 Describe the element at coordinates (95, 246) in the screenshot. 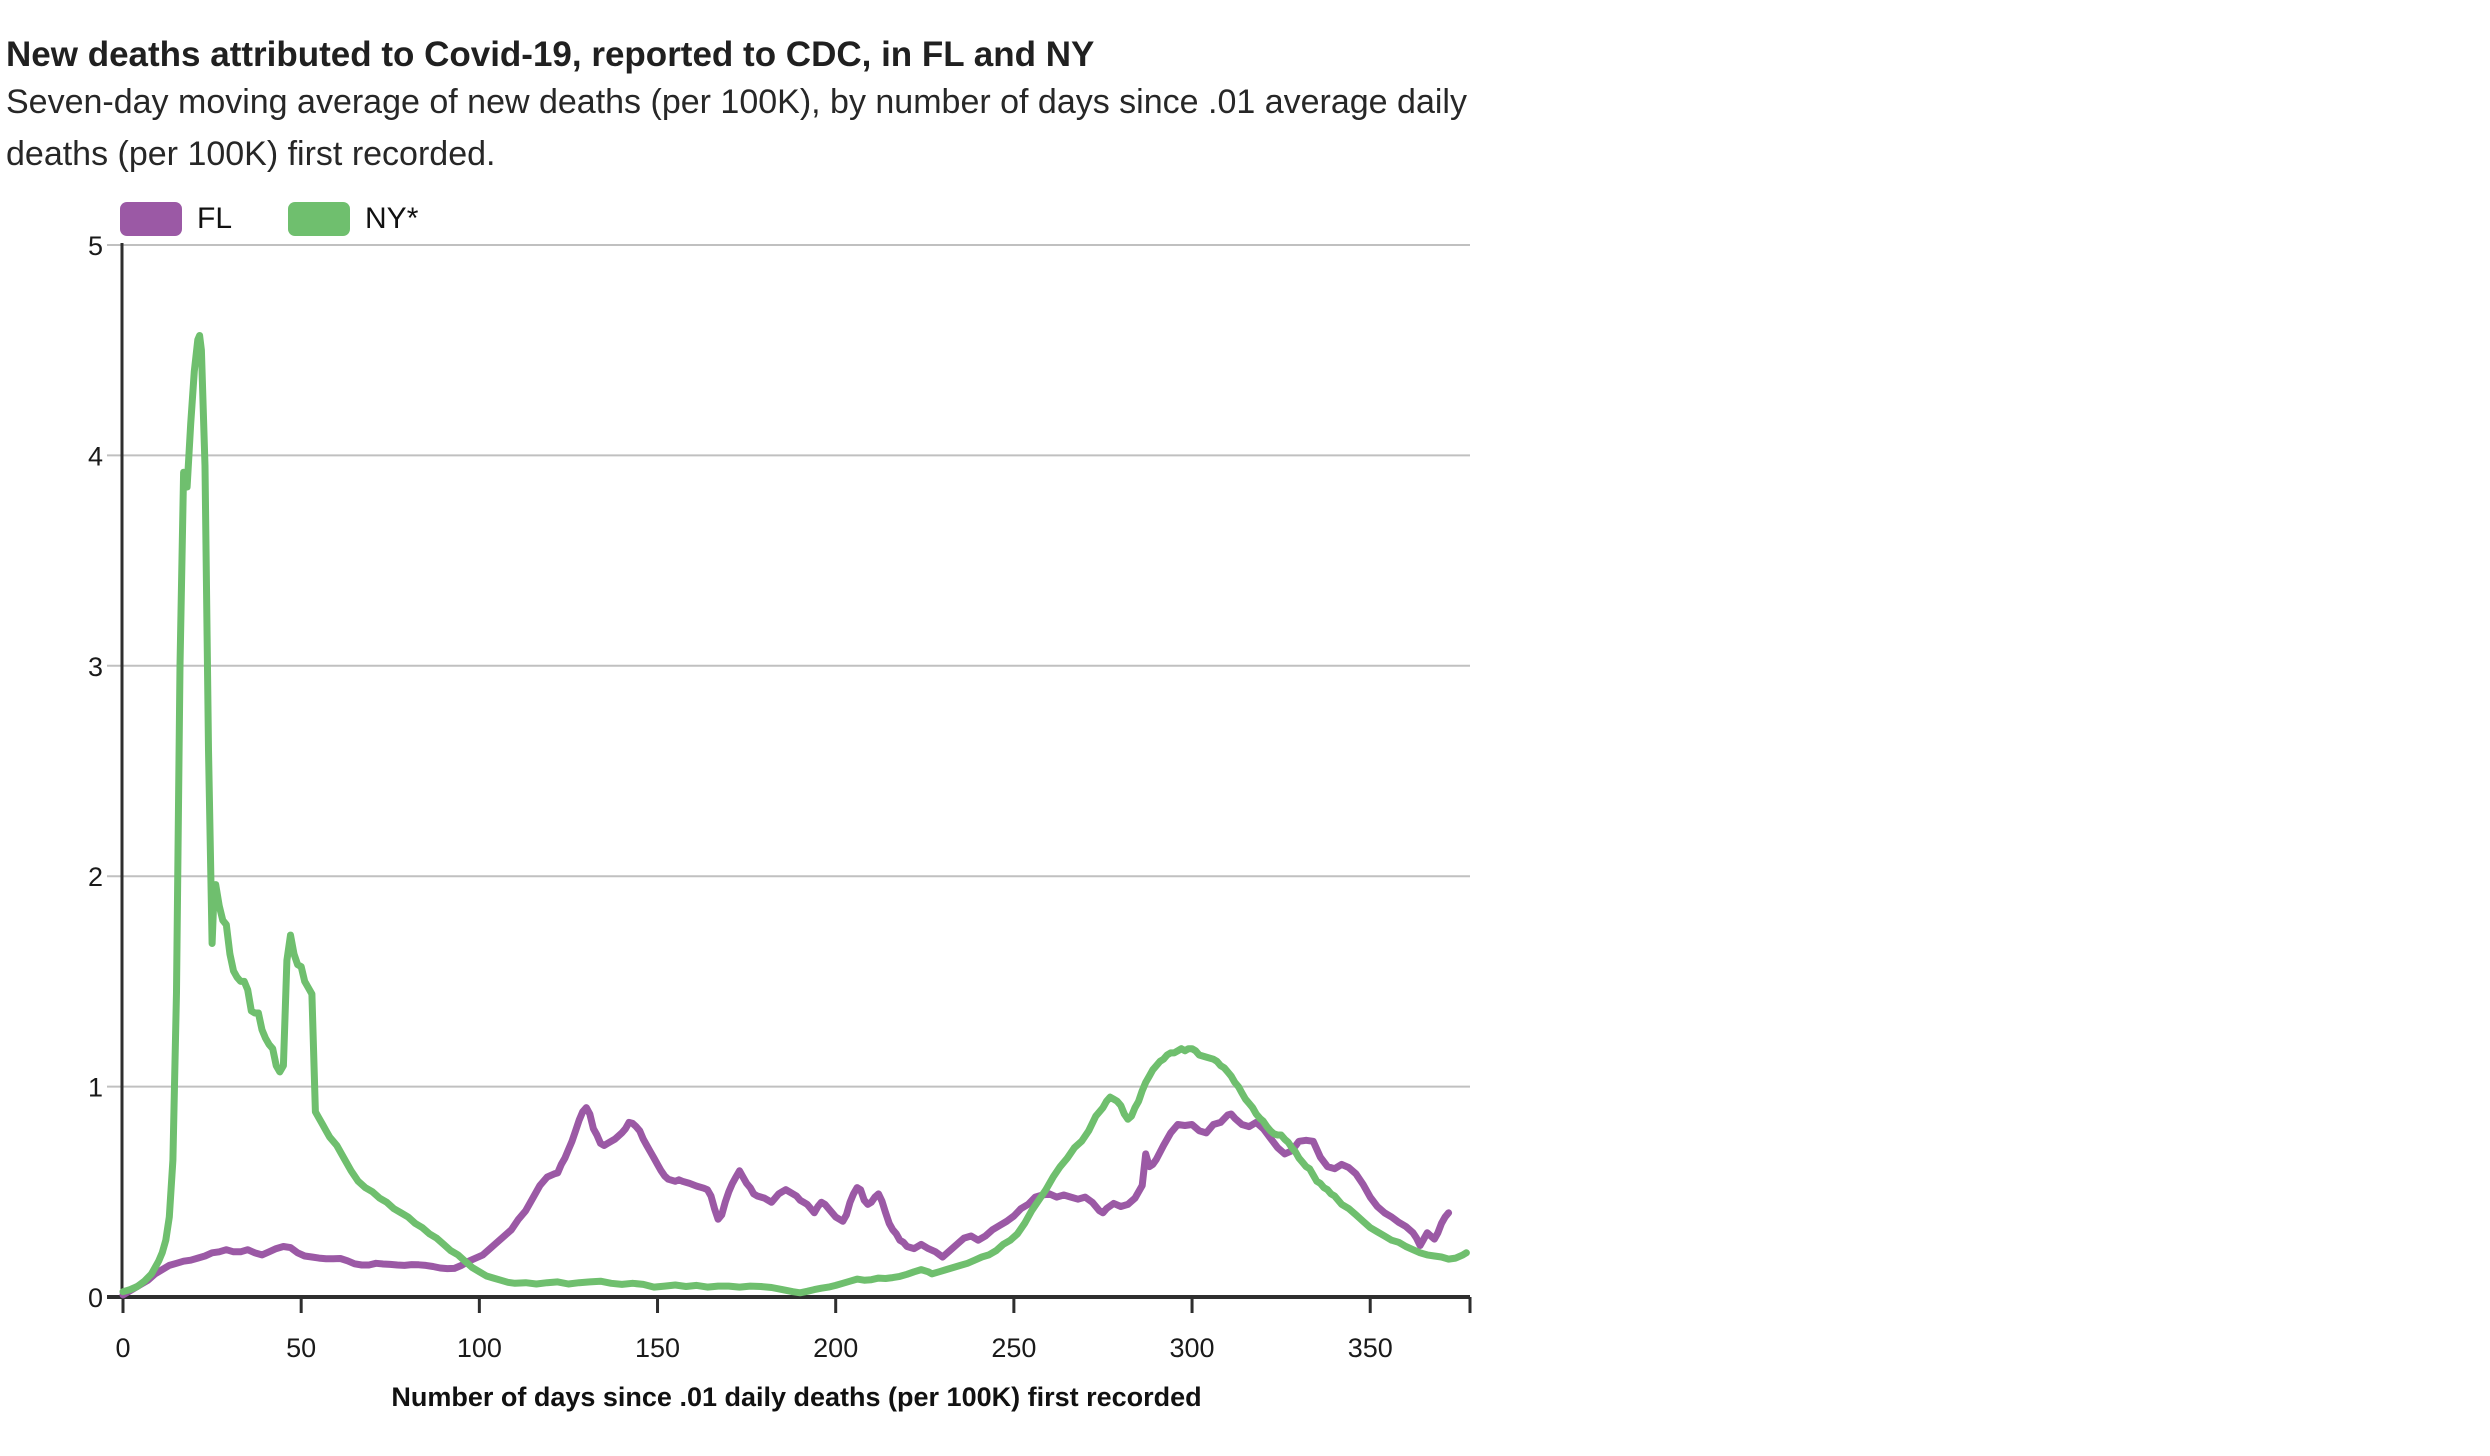

I see `y-tick-label-5: 5` at that location.